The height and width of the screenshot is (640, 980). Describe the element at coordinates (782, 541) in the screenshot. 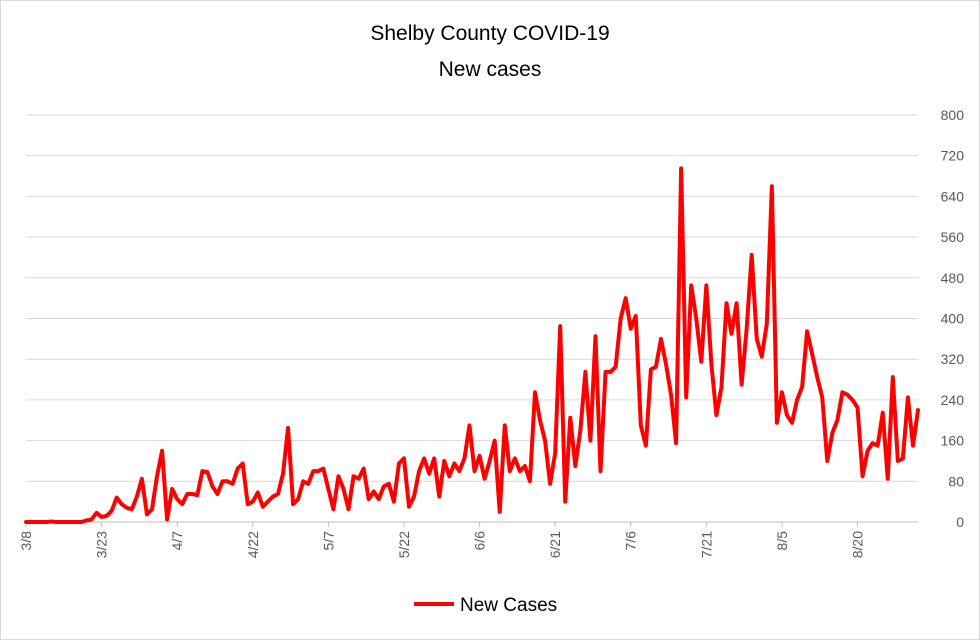

I see `x-tick-label: 8/5` at that location.